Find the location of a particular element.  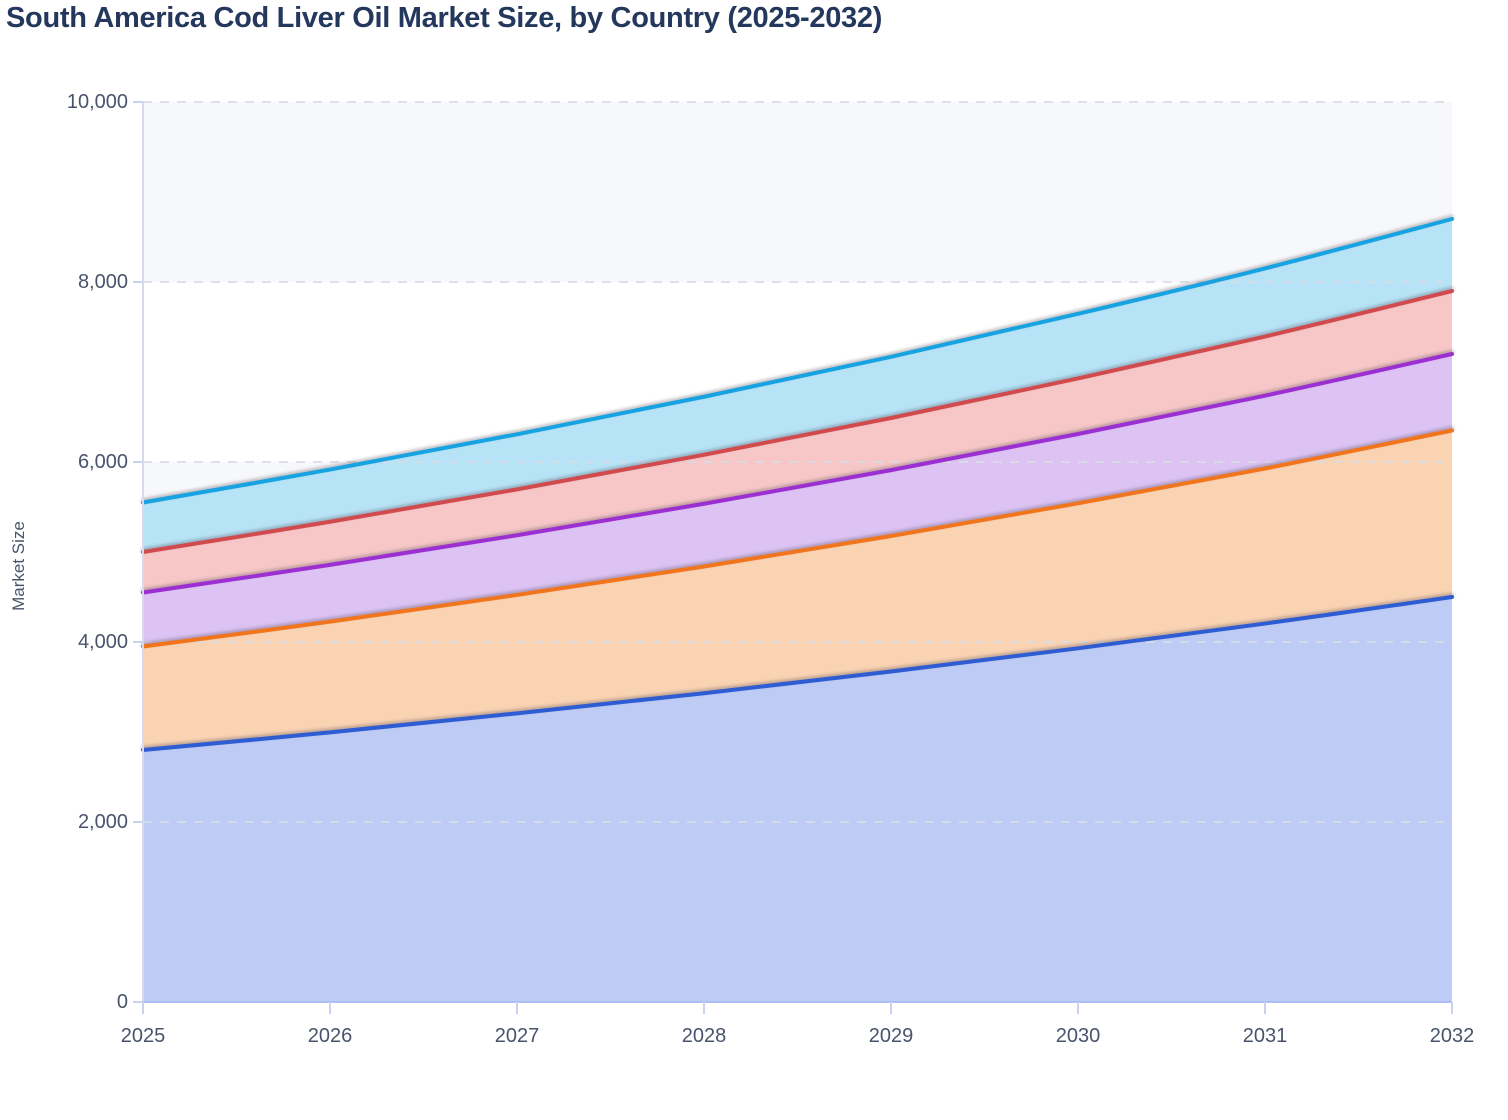

y-tick-label: 4,000 is located at coordinates (102, 642).